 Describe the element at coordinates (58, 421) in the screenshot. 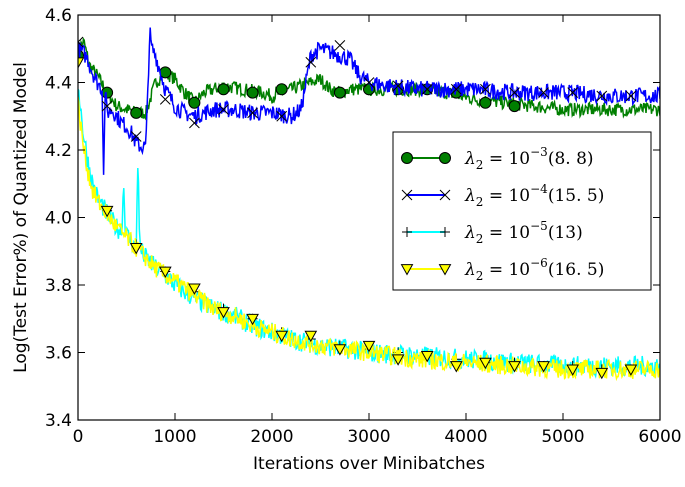

I see `y-tick-label: 3.4` at that location.